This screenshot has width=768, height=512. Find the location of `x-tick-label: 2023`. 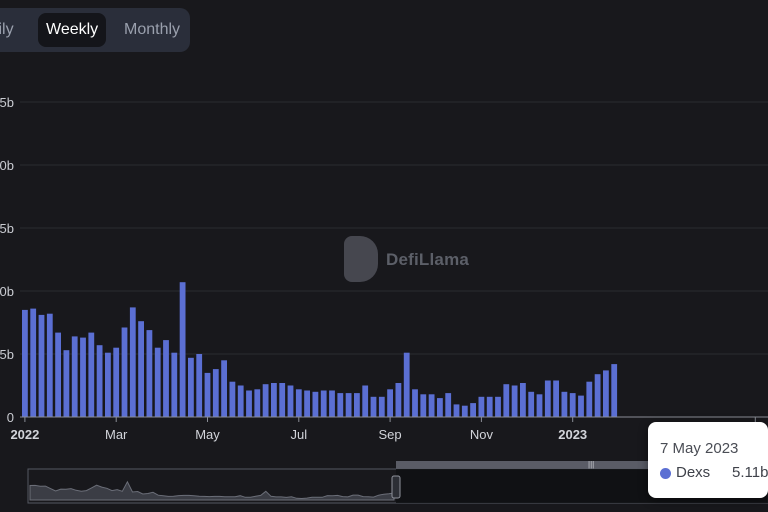

x-tick-label: 2023 is located at coordinates (572, 434).